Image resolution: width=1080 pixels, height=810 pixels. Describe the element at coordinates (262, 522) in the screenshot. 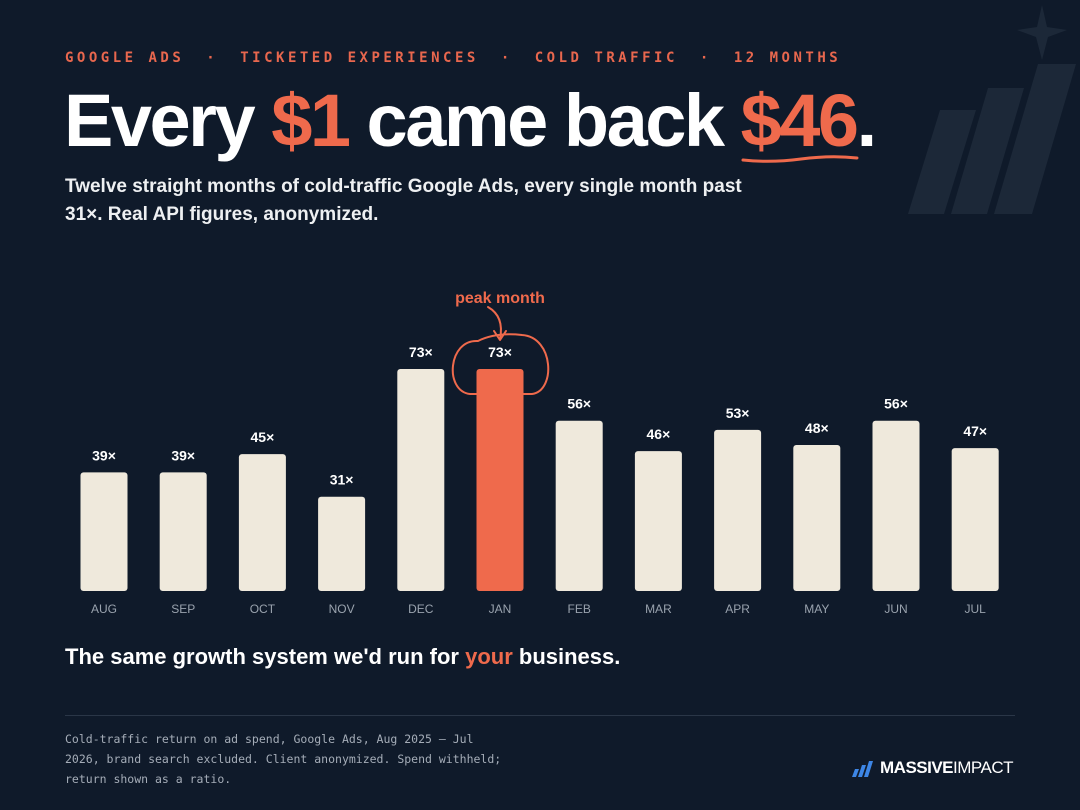

I see `bar-oct` at that location.